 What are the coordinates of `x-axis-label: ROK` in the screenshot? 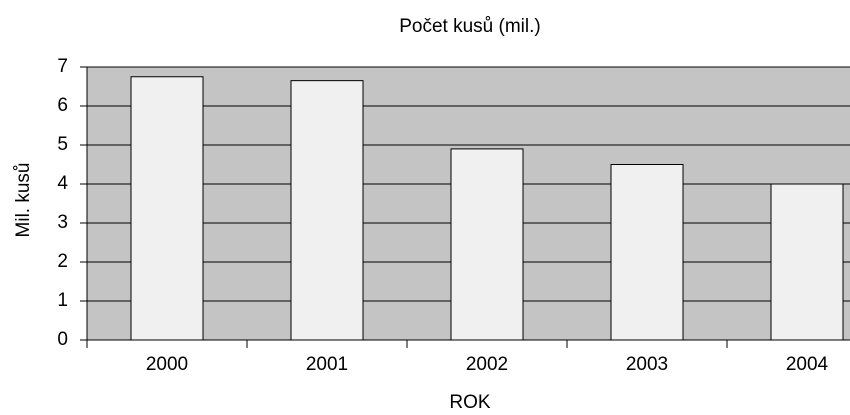 It's located at (470, 402).